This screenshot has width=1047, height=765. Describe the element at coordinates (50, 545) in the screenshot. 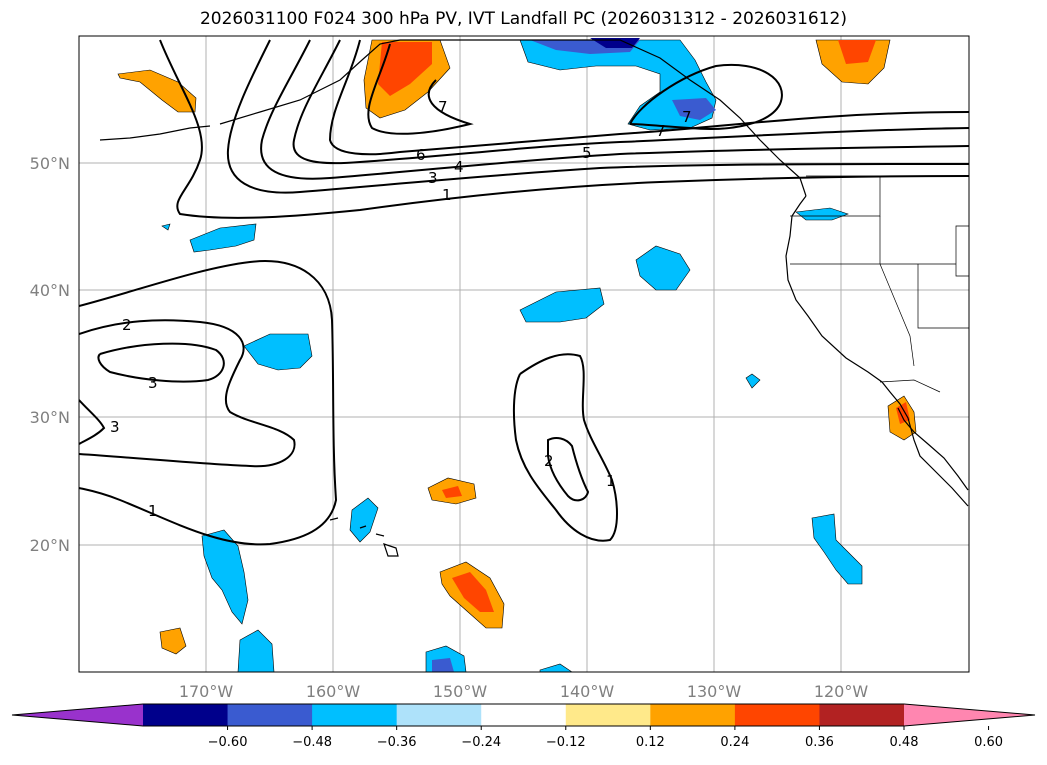

I see `lat-tick-label: 20°N` at that location.